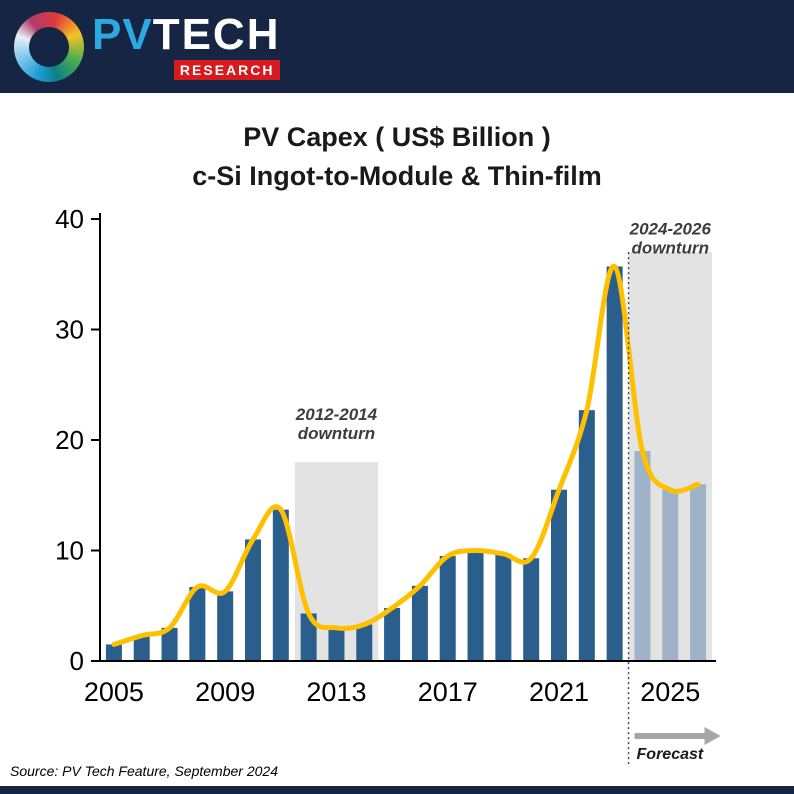 The height and width of the screenshot is (794, 794). What do you see at coordinates (49, 46) in the screenshot?
I see `pvtech-swirl-icon` at bounding box center [49, 46].